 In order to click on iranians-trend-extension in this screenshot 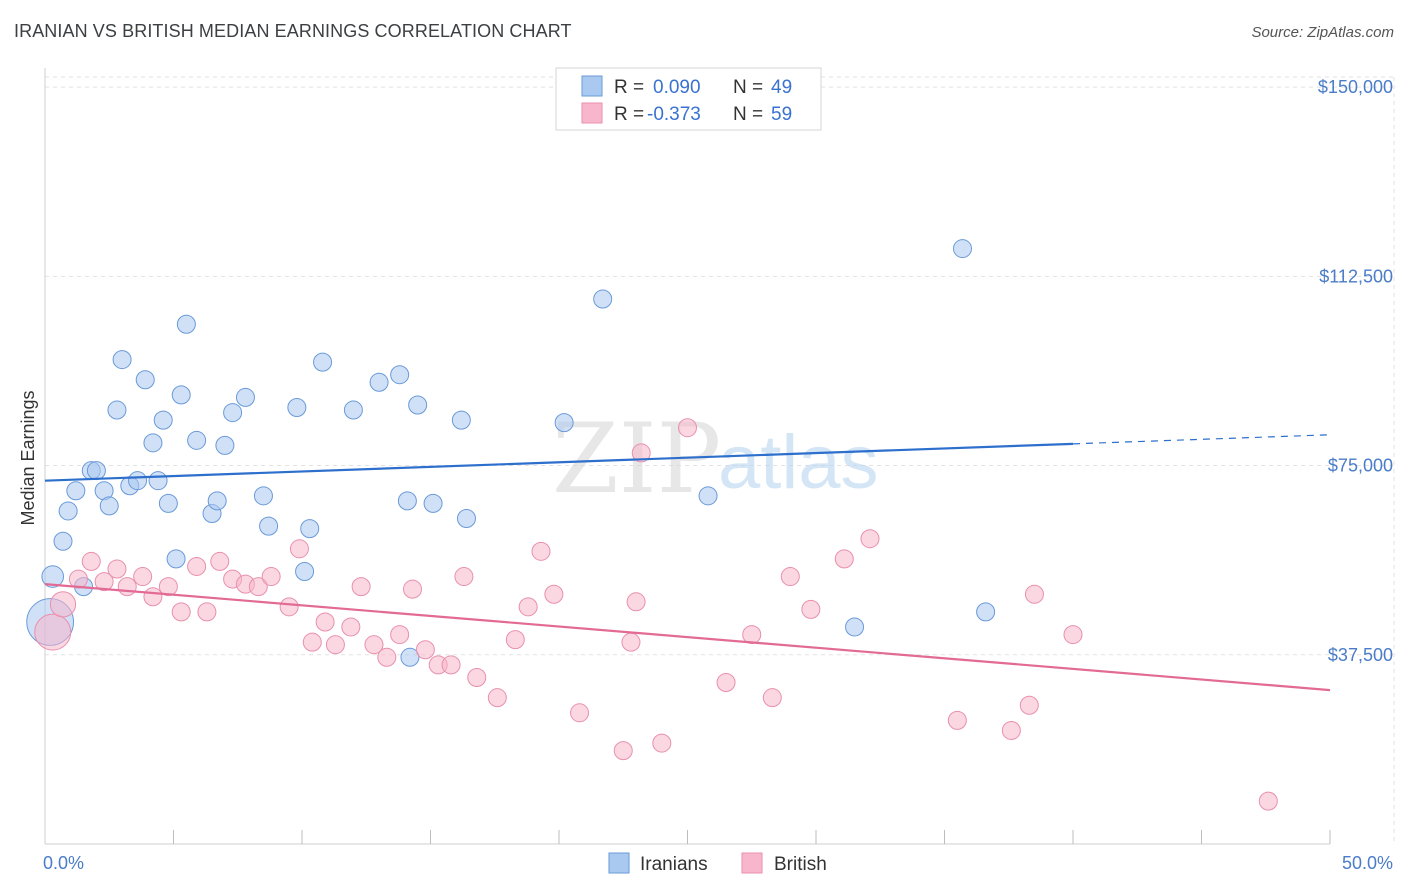, I will do `click(1201, 439)`.